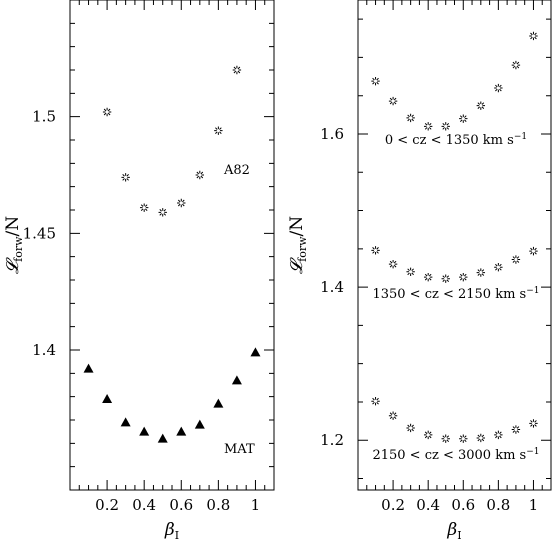 The height and width of the screenshot is (546, 554). Describe the element at coordinates (44, 117) in the screenshot. I see `y-tick-label: 1.5` at that location.